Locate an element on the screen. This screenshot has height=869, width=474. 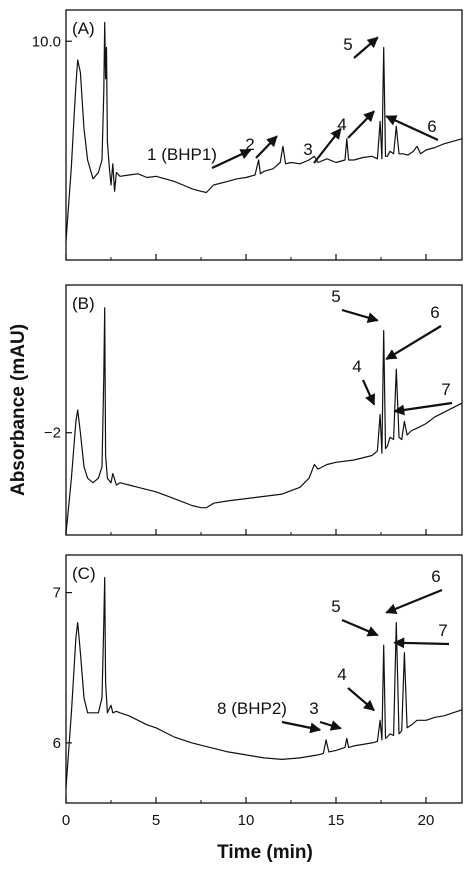
x-tick-label: 10 is located at coordinates (246, 820).